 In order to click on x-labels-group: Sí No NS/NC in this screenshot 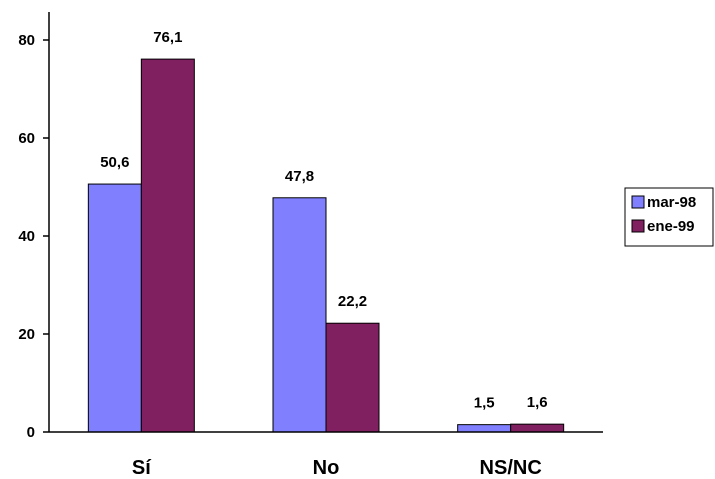, I will do `click(337, 468)`.